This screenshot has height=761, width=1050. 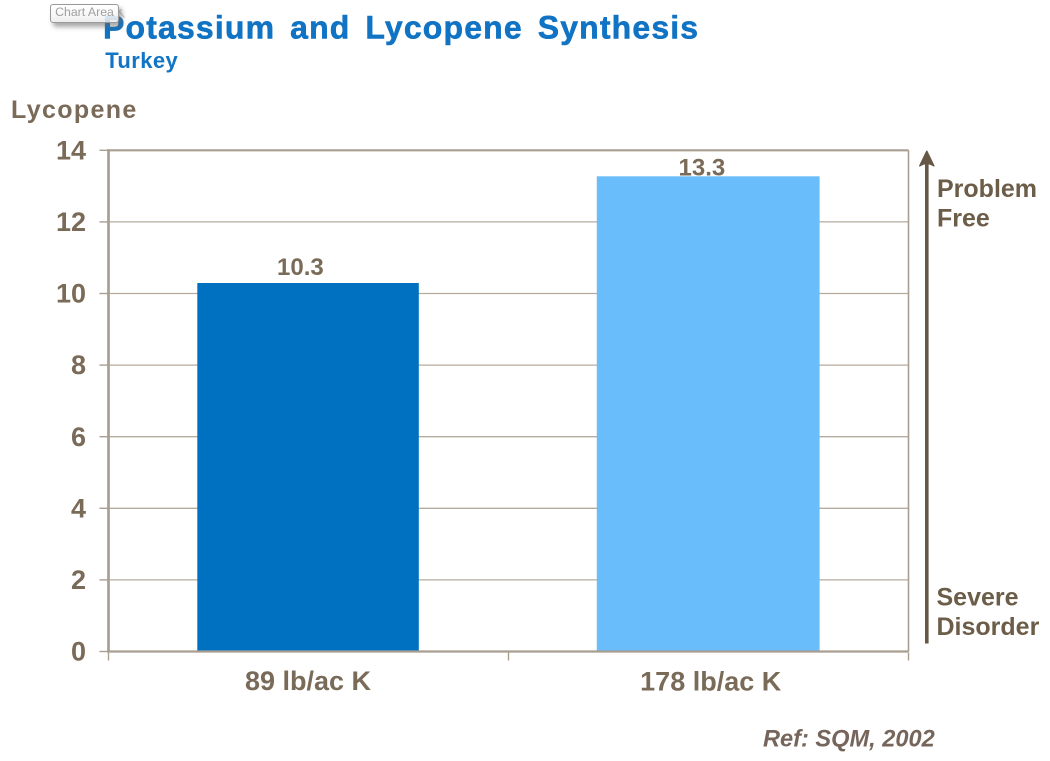 I want to click on svg-text: 8, so click(x=78, y=365).